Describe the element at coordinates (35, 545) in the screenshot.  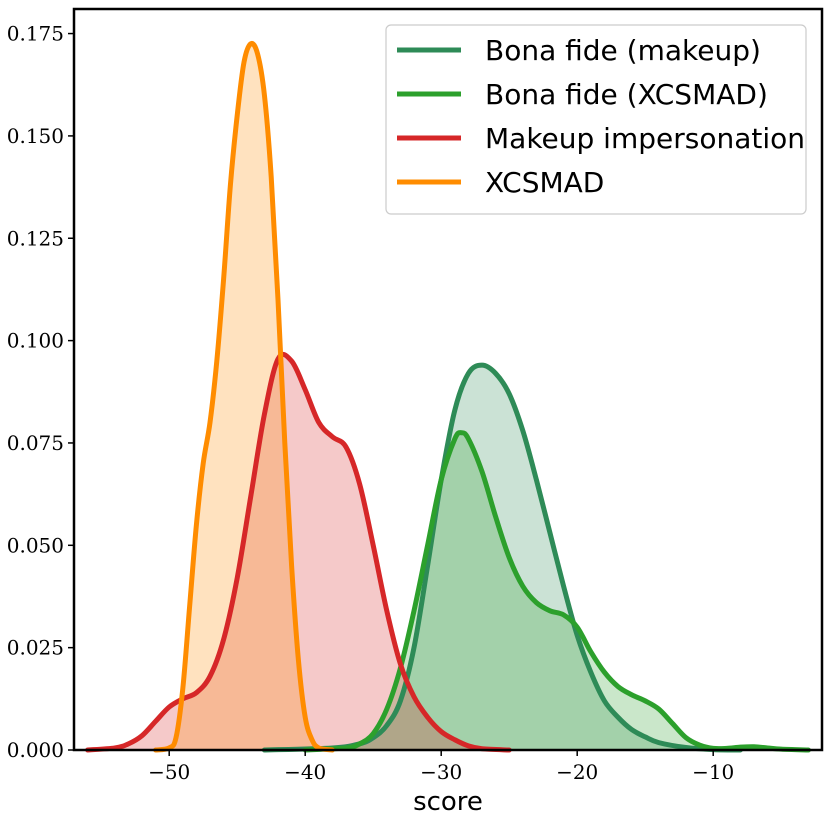
I see `y-tick-label: 0.050` at that location.